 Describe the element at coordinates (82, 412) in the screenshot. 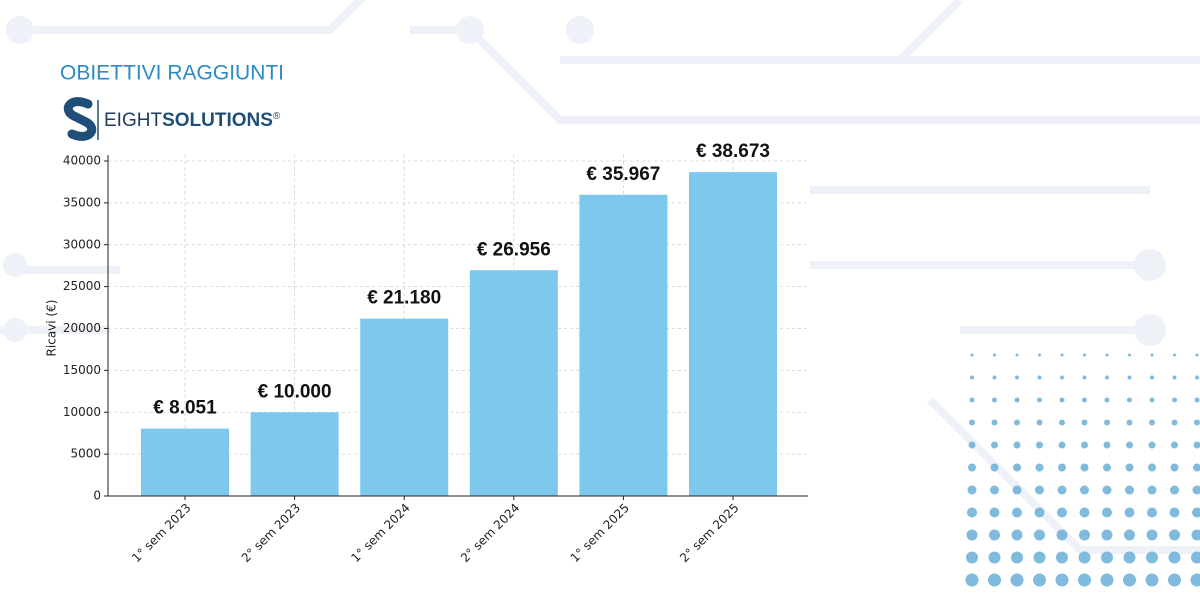

I see `y-tick-label: 10000` at that location.